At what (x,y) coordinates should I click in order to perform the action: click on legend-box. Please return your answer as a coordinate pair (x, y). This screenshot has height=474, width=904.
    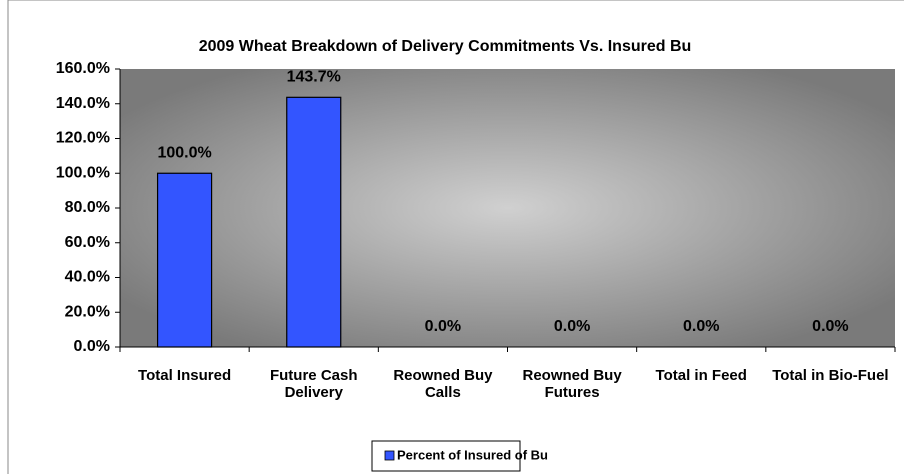
    Looking at the image, I should click on (446, 456).